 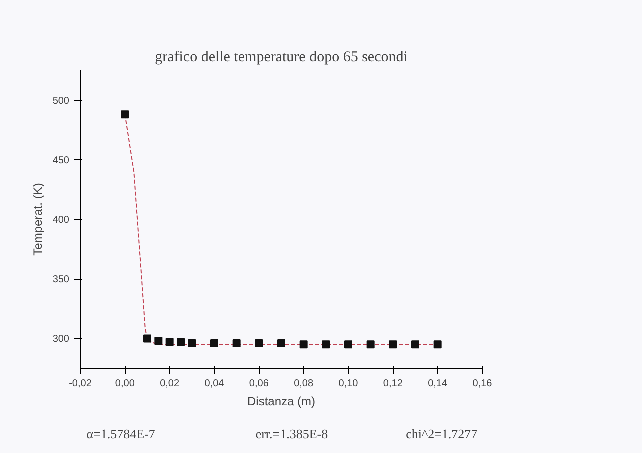 I want to click on chart-title: grafico delle temperature dopo 65 secondi, so click(x=281, y=58).